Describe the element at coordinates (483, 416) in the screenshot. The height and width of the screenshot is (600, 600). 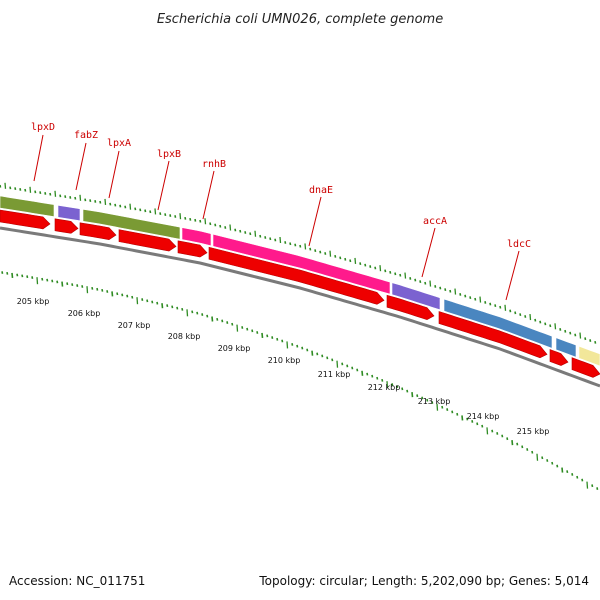
I see `scale-label: 214 kbp` at that location.